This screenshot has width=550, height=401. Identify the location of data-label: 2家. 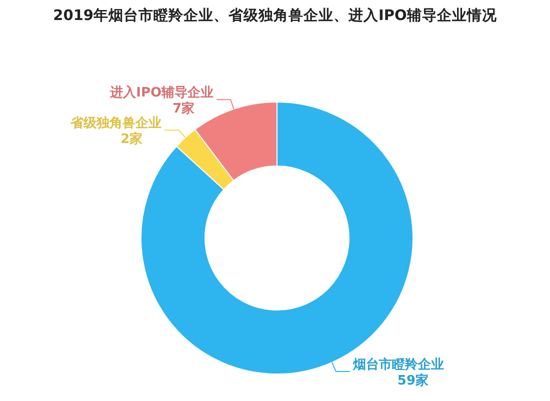
(131, 139).